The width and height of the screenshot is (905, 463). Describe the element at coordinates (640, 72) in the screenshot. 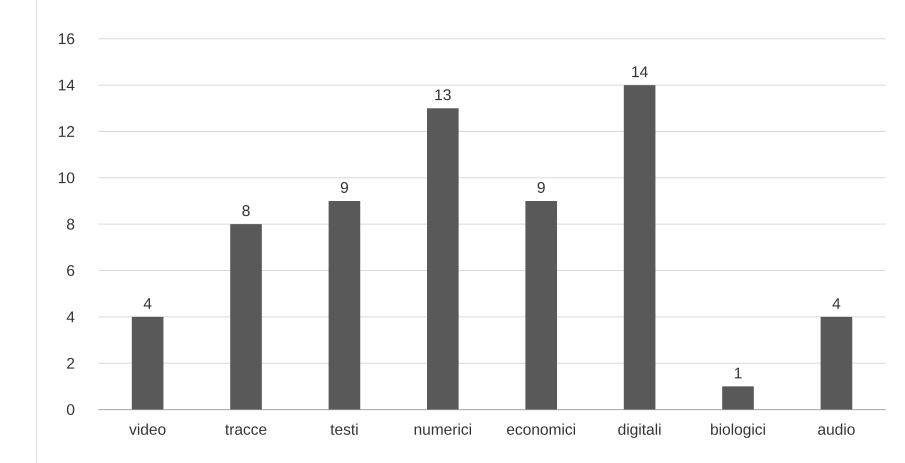

I see `data-label: 14` at that location.